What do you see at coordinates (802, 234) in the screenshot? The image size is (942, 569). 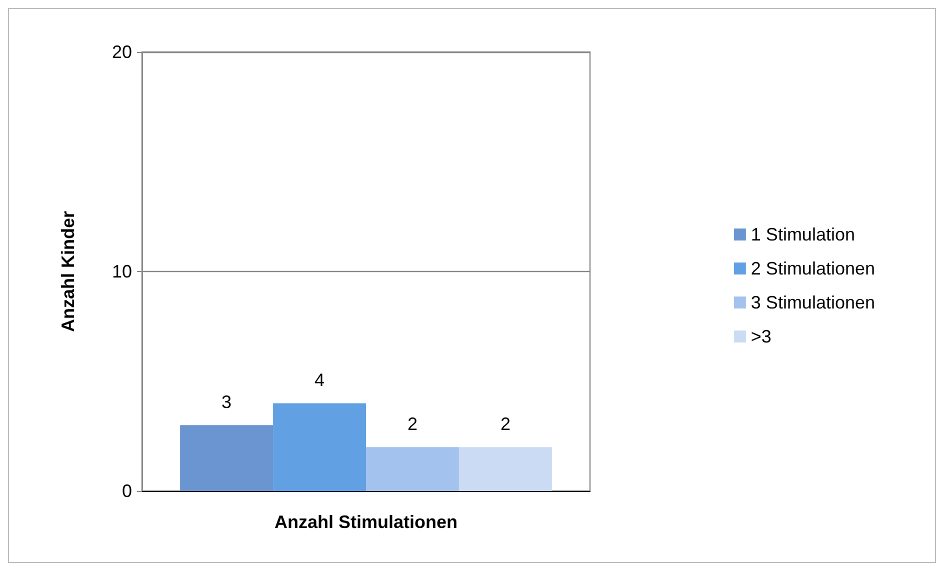 I see `legend-label: 1 Stimulation` at bounding box center [802, 234].